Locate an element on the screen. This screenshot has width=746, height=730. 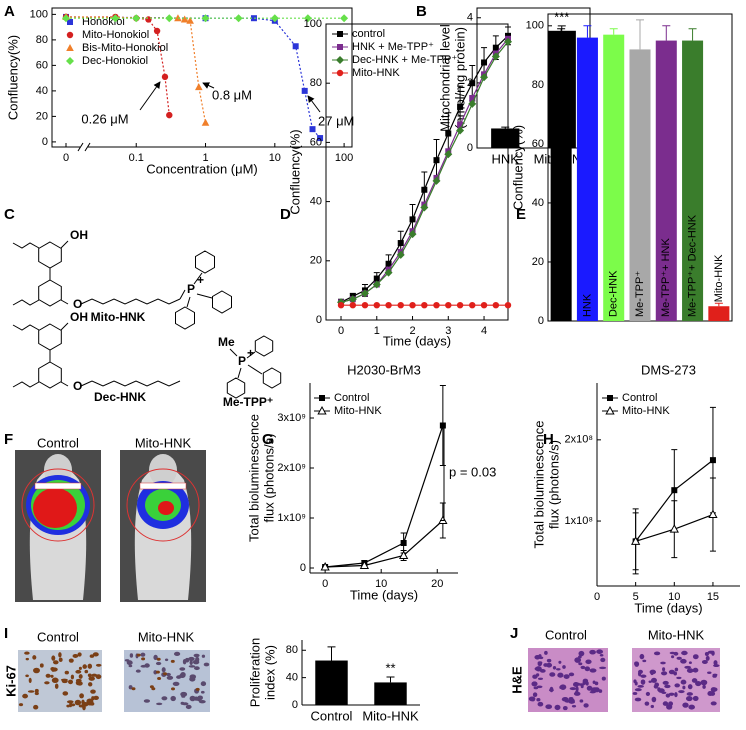
roi-circle is located at coordinates (58, 505).